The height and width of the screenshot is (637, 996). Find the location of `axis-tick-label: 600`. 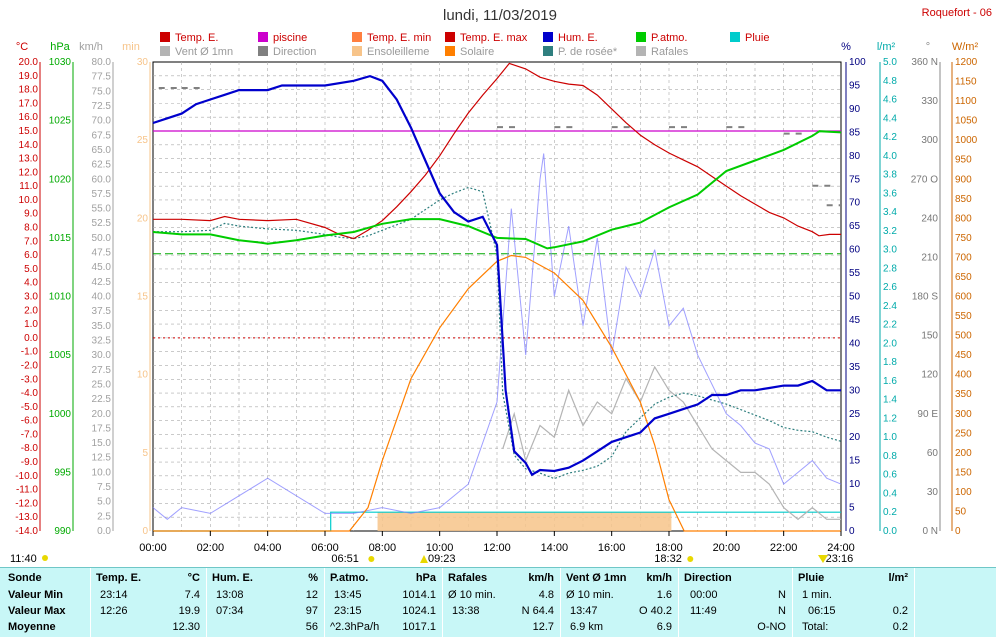

axis-tick-label: 600 is located at coordinates (963, 297).